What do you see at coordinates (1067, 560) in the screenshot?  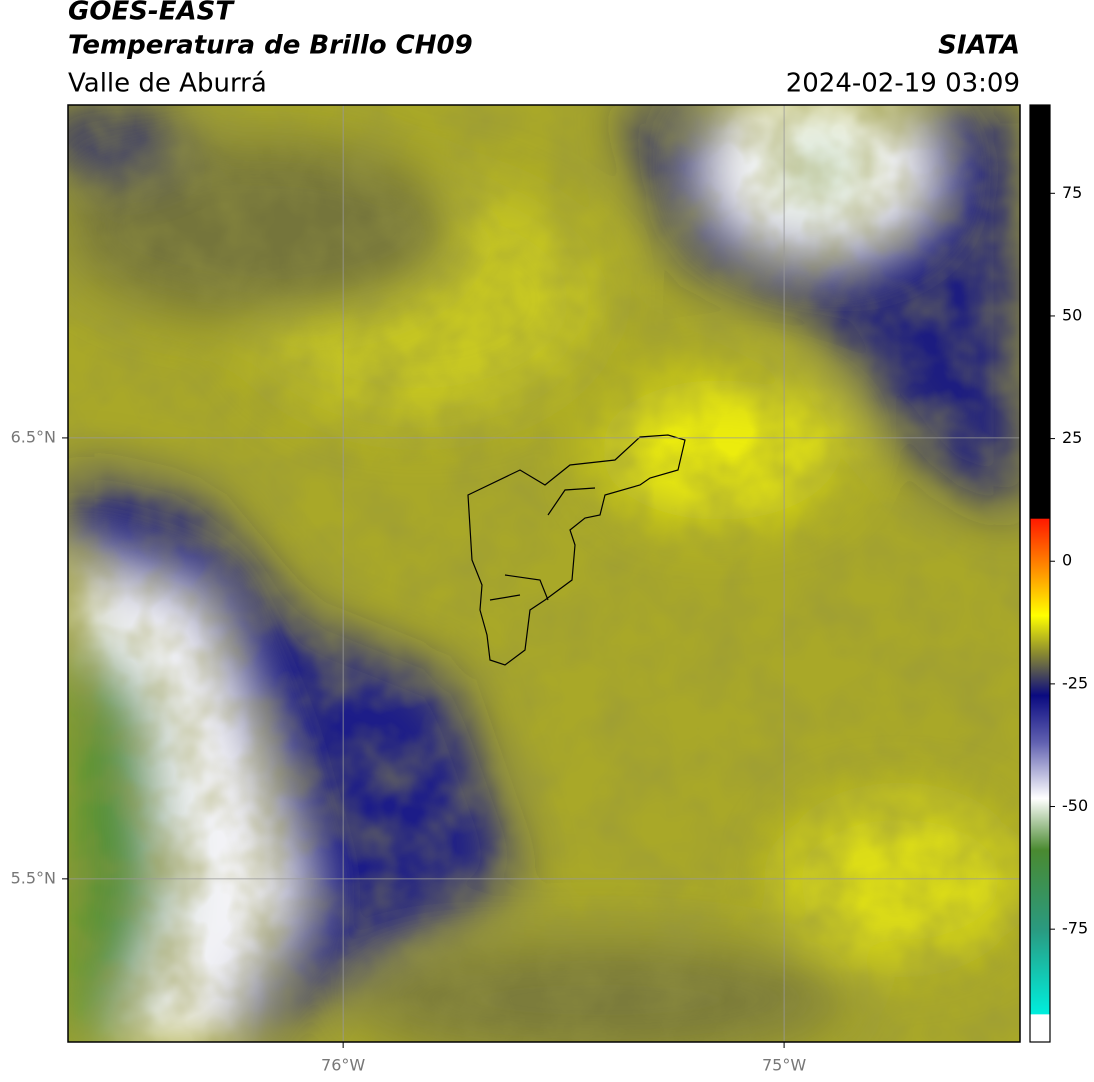 I see `colorbar-tick-label: 0` at bounding box center [1067, 560].